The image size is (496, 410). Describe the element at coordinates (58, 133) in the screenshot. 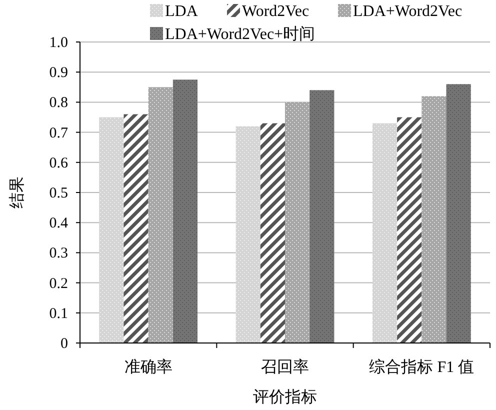

I see `y-tick-label: 0.7` at that location.